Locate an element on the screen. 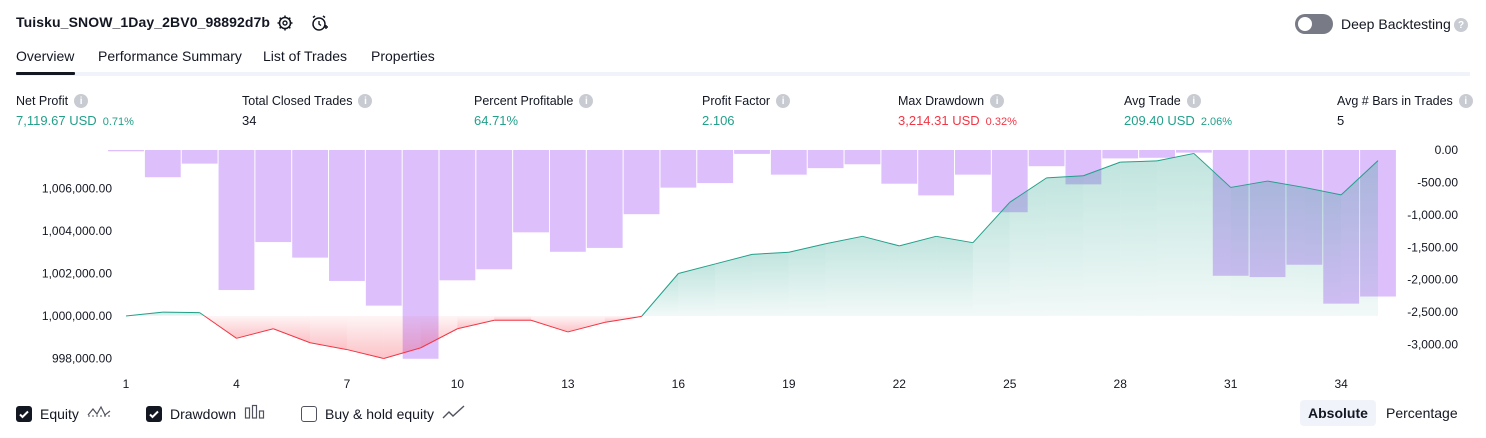  deep-backtesting-toggle is located at coordinates (1314, 24).